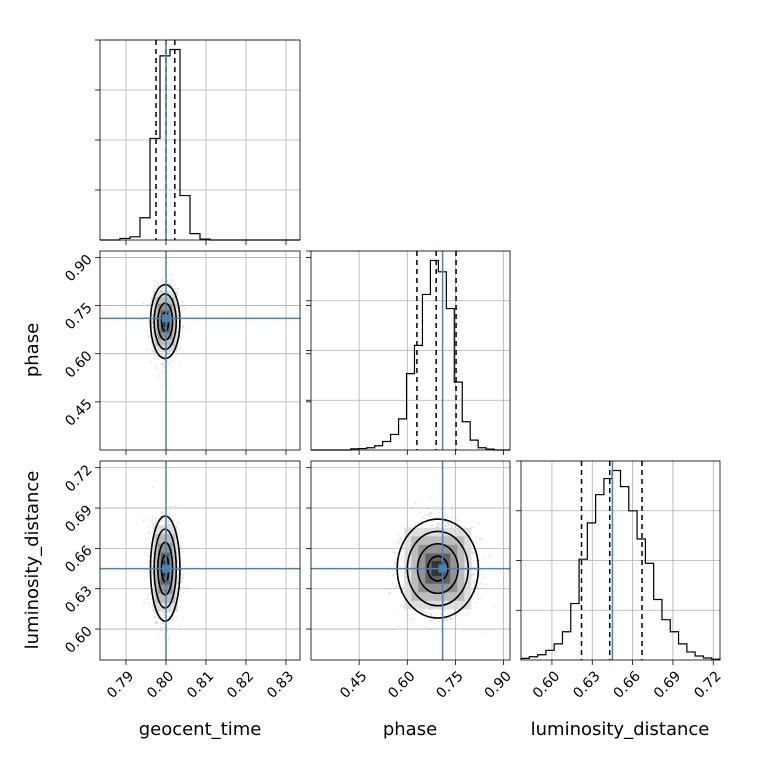 Image resolution: width=760 pixels, height=760 pixels. I want to click on y-tick-label-phase: 0.45, so click(78, 412).